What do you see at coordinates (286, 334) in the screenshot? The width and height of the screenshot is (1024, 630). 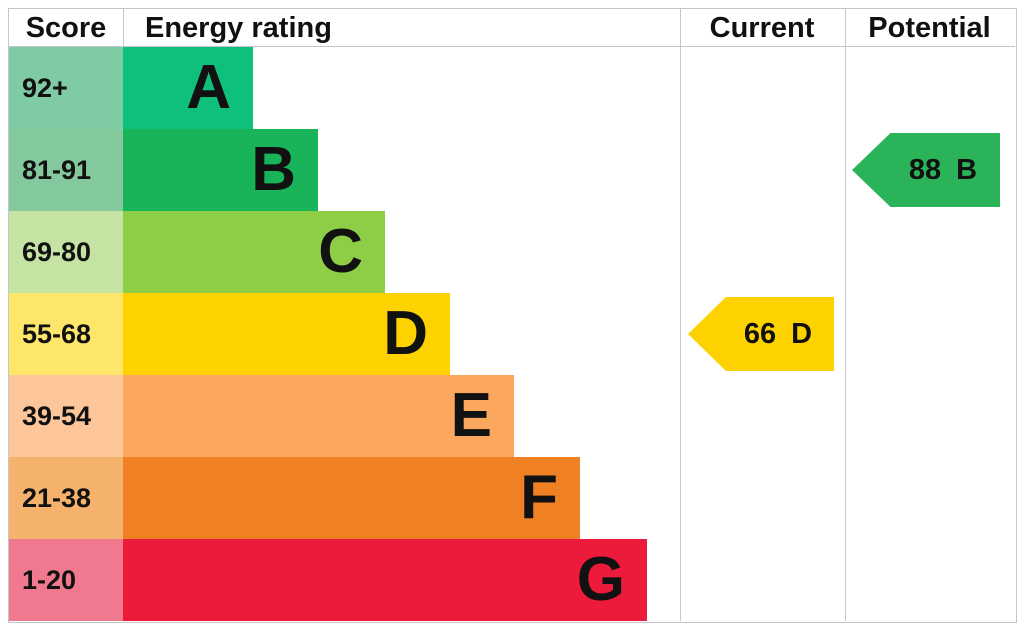 I see `band-bar: D` at bounding box center [286, 334].